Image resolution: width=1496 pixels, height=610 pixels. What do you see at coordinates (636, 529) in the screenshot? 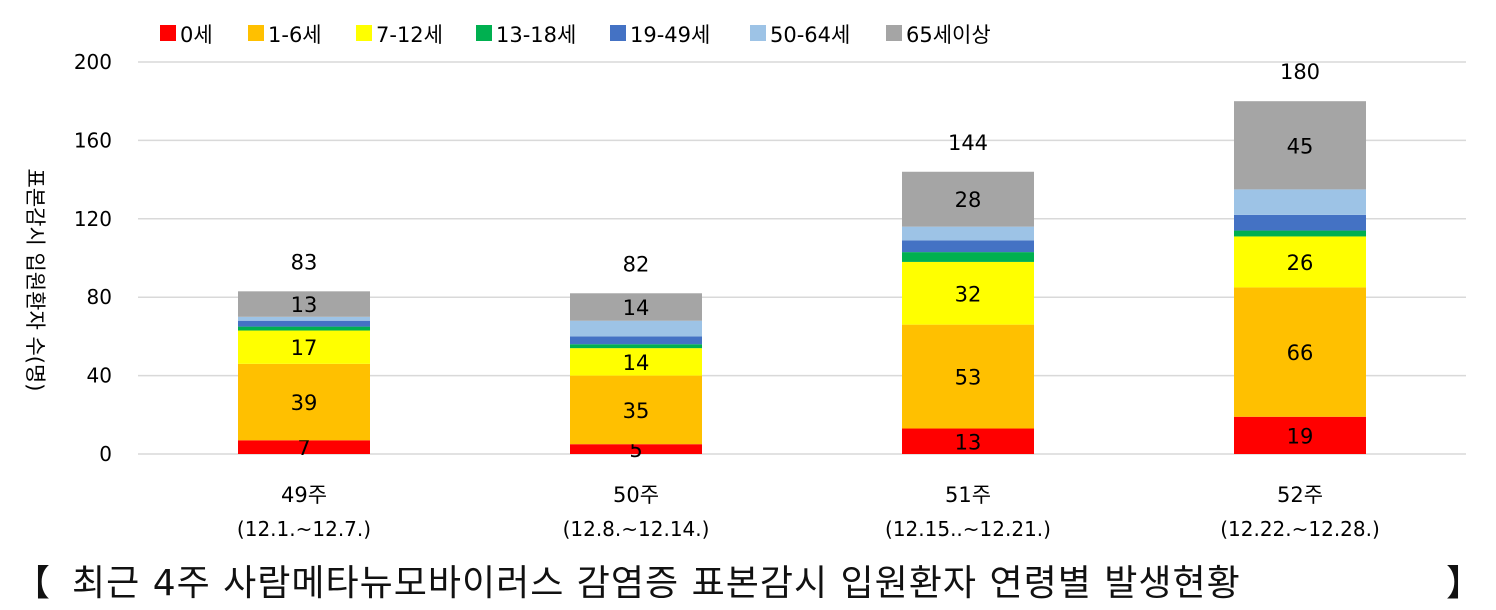
I see `x-tick-sublabel: (12.8.~12.14.)` at bounding box center [636, 529].